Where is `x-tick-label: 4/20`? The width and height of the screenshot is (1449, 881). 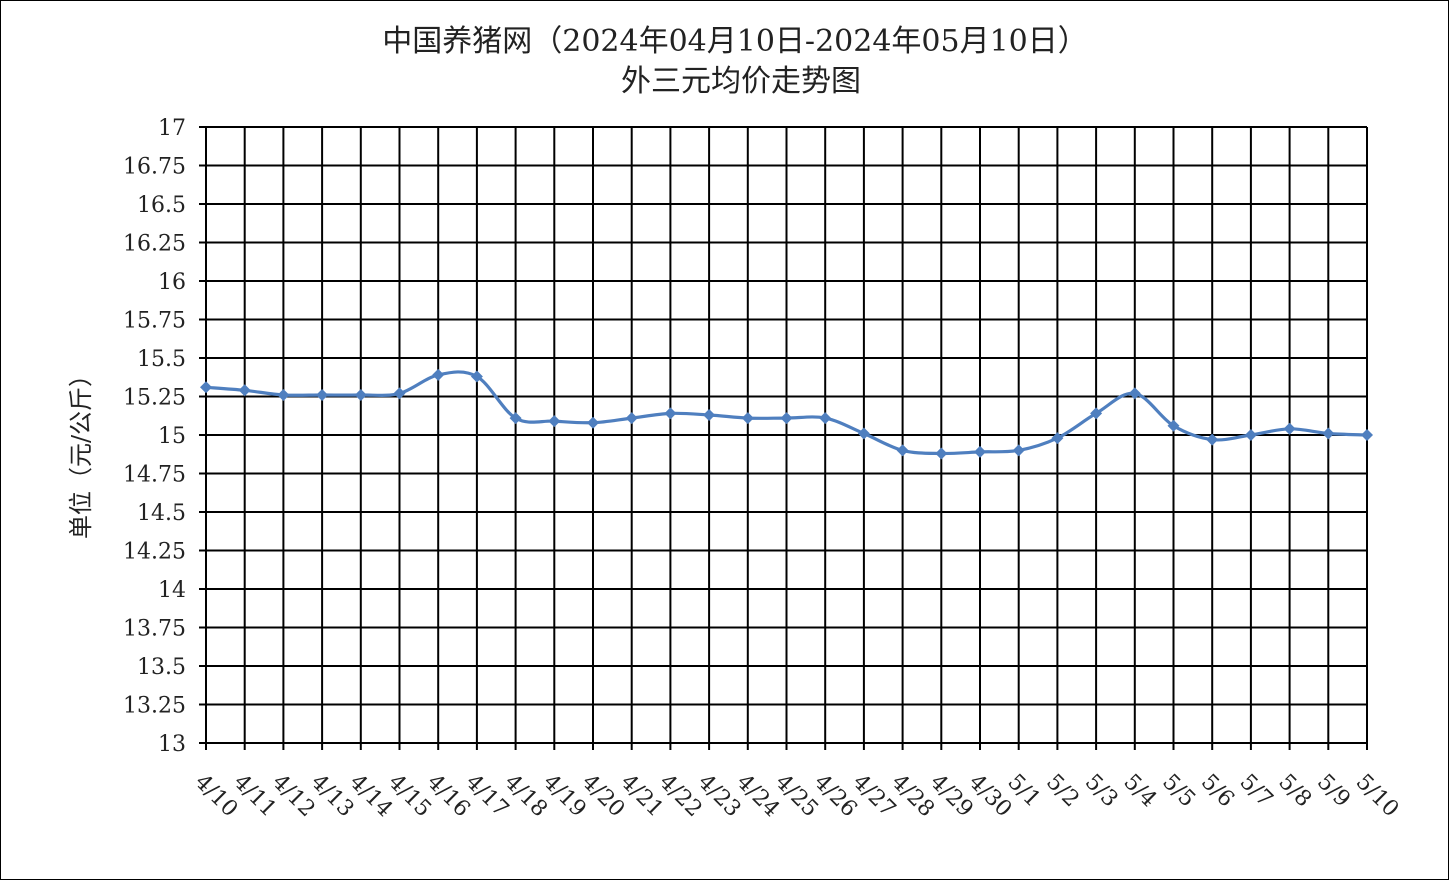
x-tick-label: 4/20 is located at coordinates (603, 796).